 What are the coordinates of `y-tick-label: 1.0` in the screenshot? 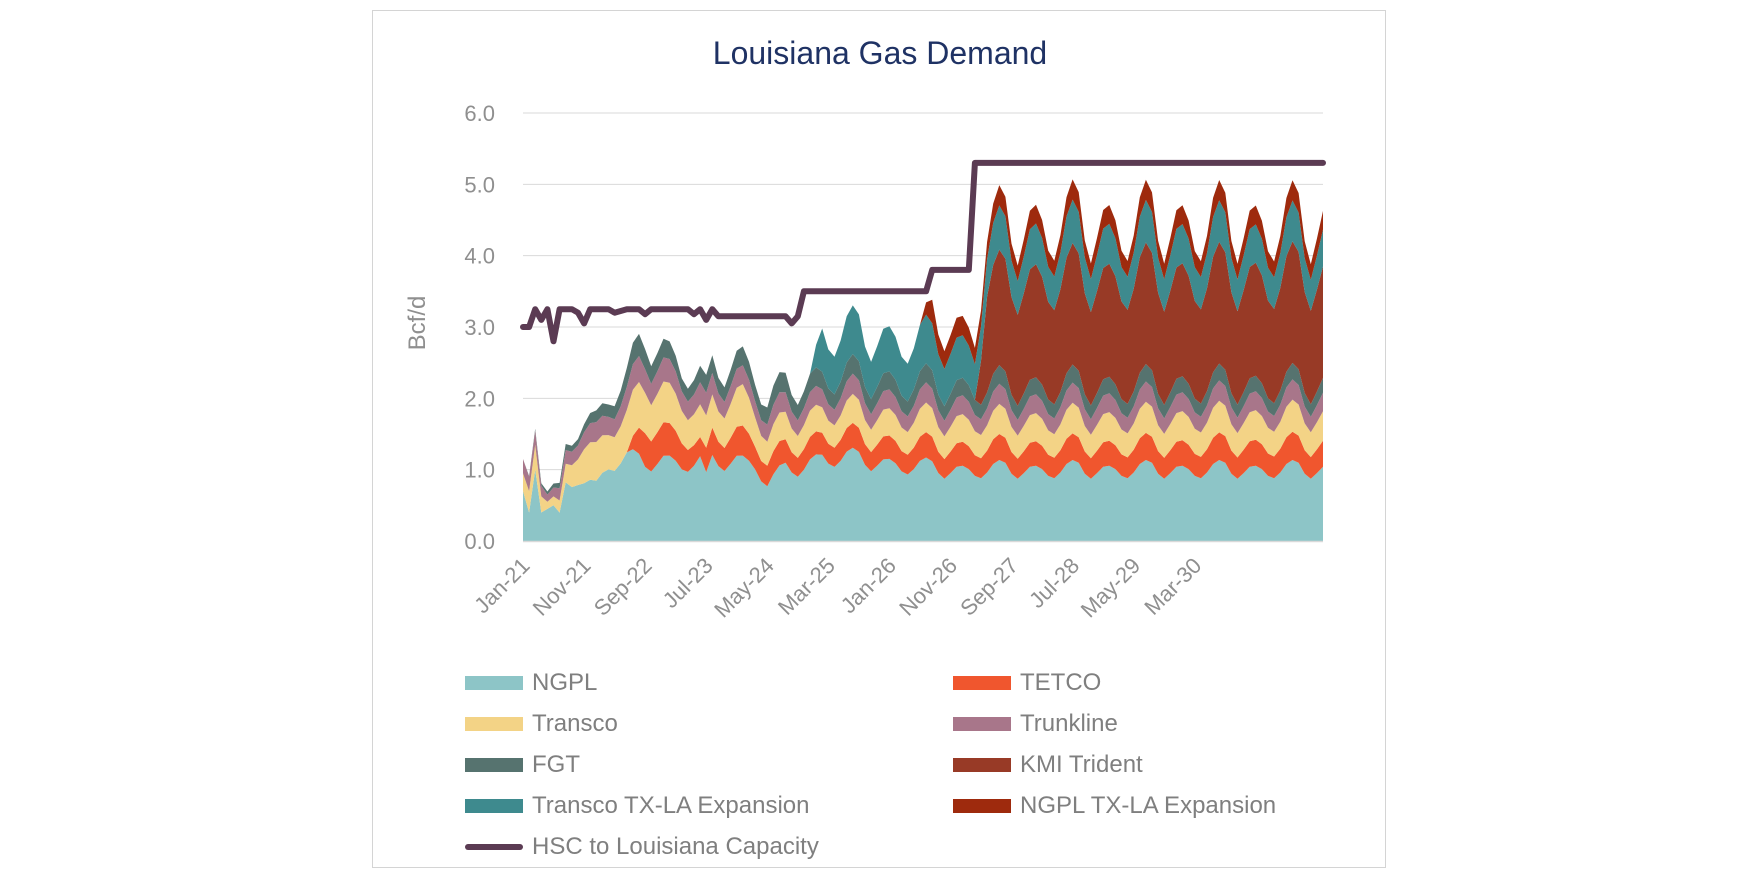 It's located at (479, 470).